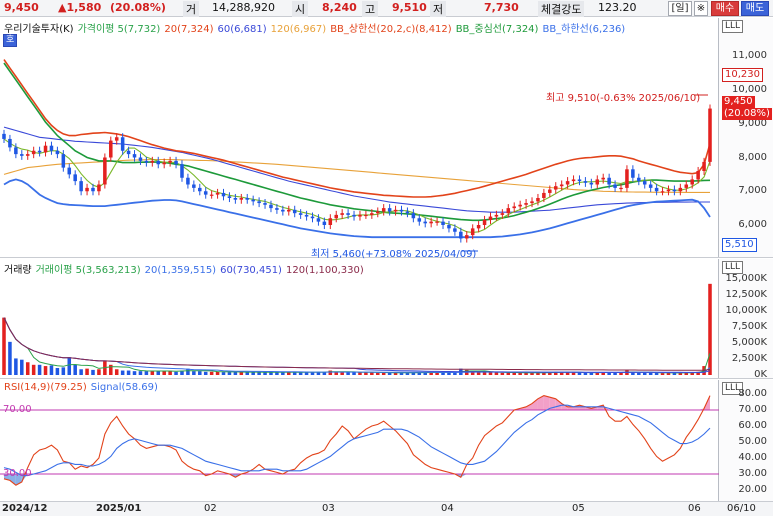 This screenshot has height=516, width=773. Describe the element at coordinates (210, 508) in the screenshot. I see `time-axis-label: 02` at that location.